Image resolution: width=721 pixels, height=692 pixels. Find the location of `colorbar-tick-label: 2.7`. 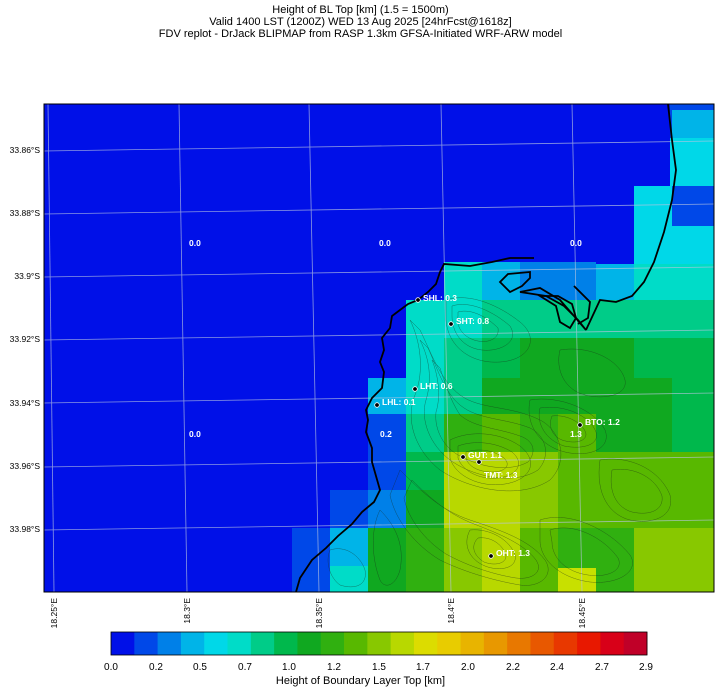

colorbar-tick-label: 2.7 is located at coordinates (602, 667).